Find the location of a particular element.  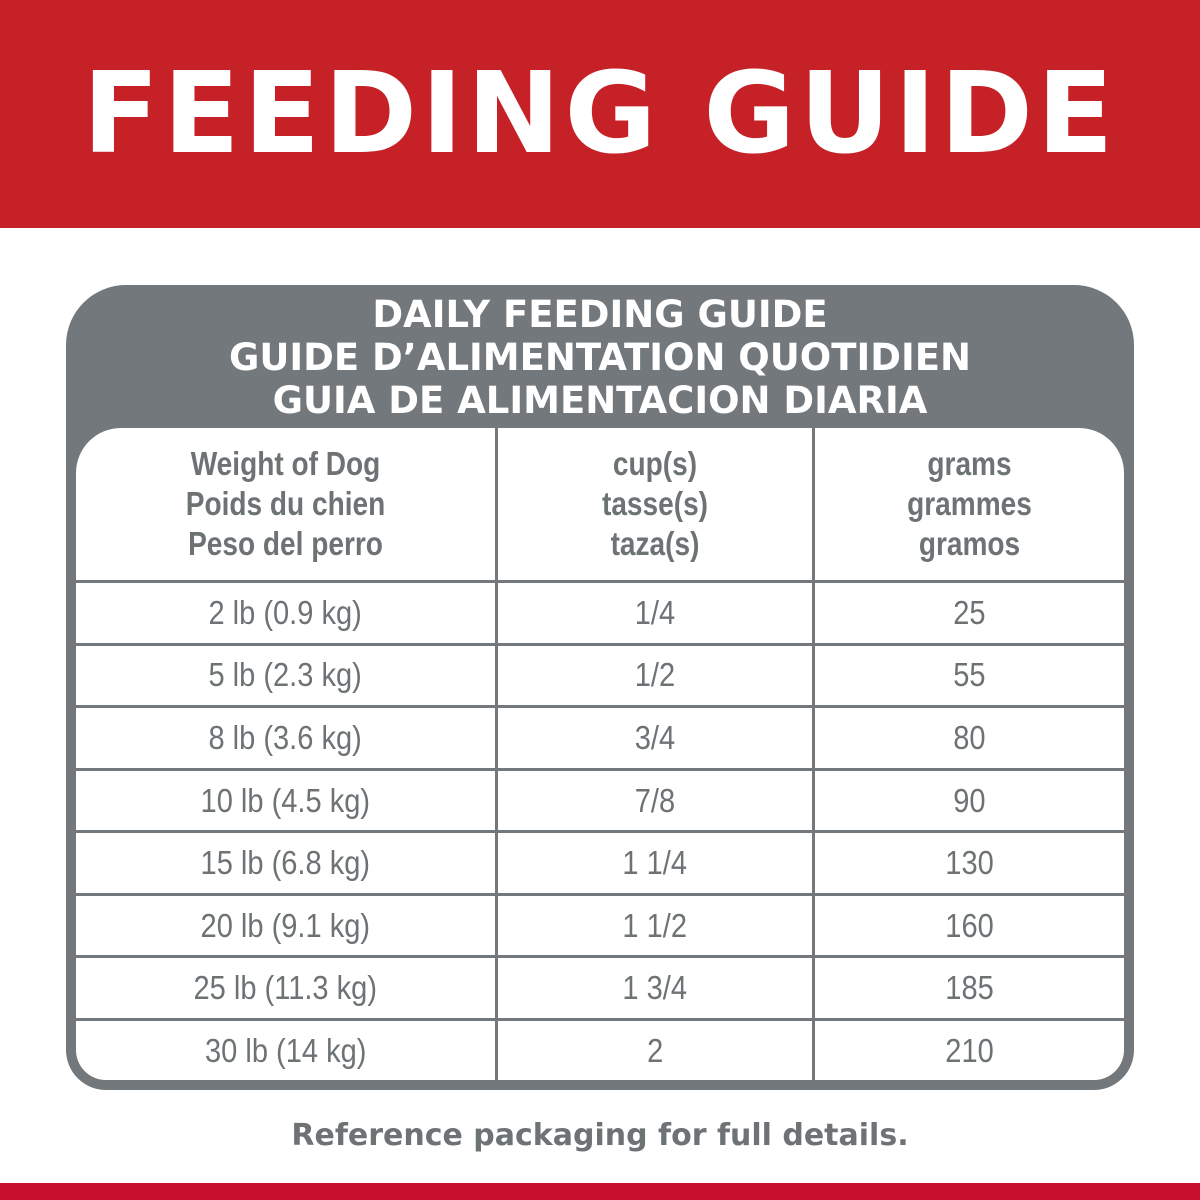

table-row: 8 lb (3.6 kg) 3/4 80 is located at coordinates (600, 738).